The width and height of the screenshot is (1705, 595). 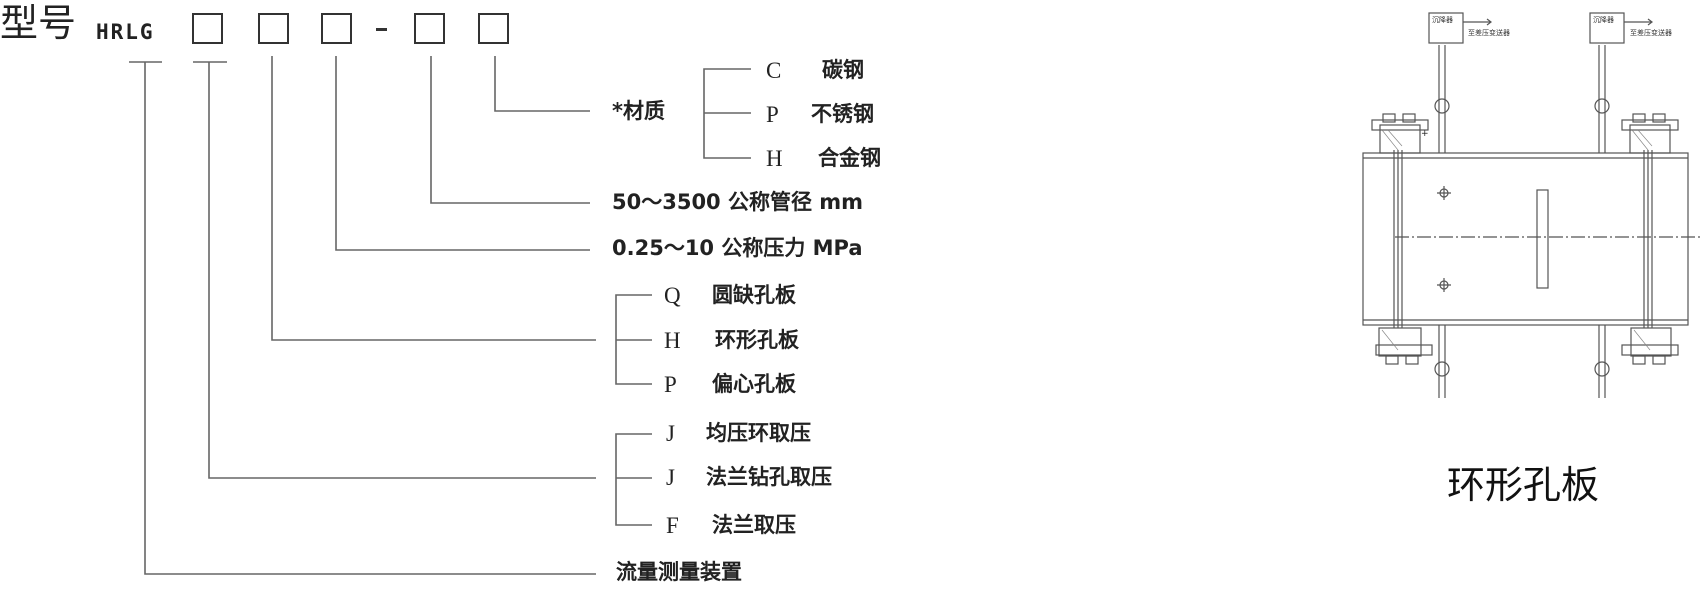 What do you see at coordinates (679, 572) in the screenshot?
I see `device-label: 流量测量装置` at bounding box center [679, 572].